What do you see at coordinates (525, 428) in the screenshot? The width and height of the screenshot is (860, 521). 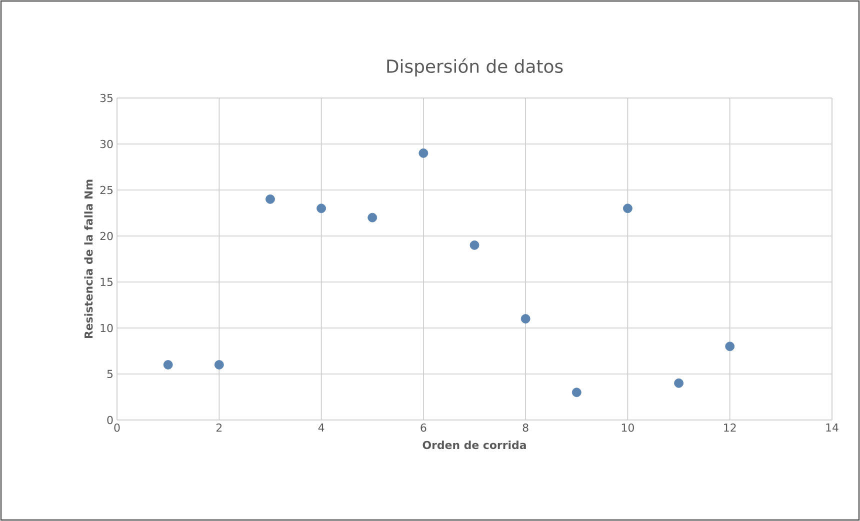 I see `x-tick-label: 8` at bounding box center [525, 428].